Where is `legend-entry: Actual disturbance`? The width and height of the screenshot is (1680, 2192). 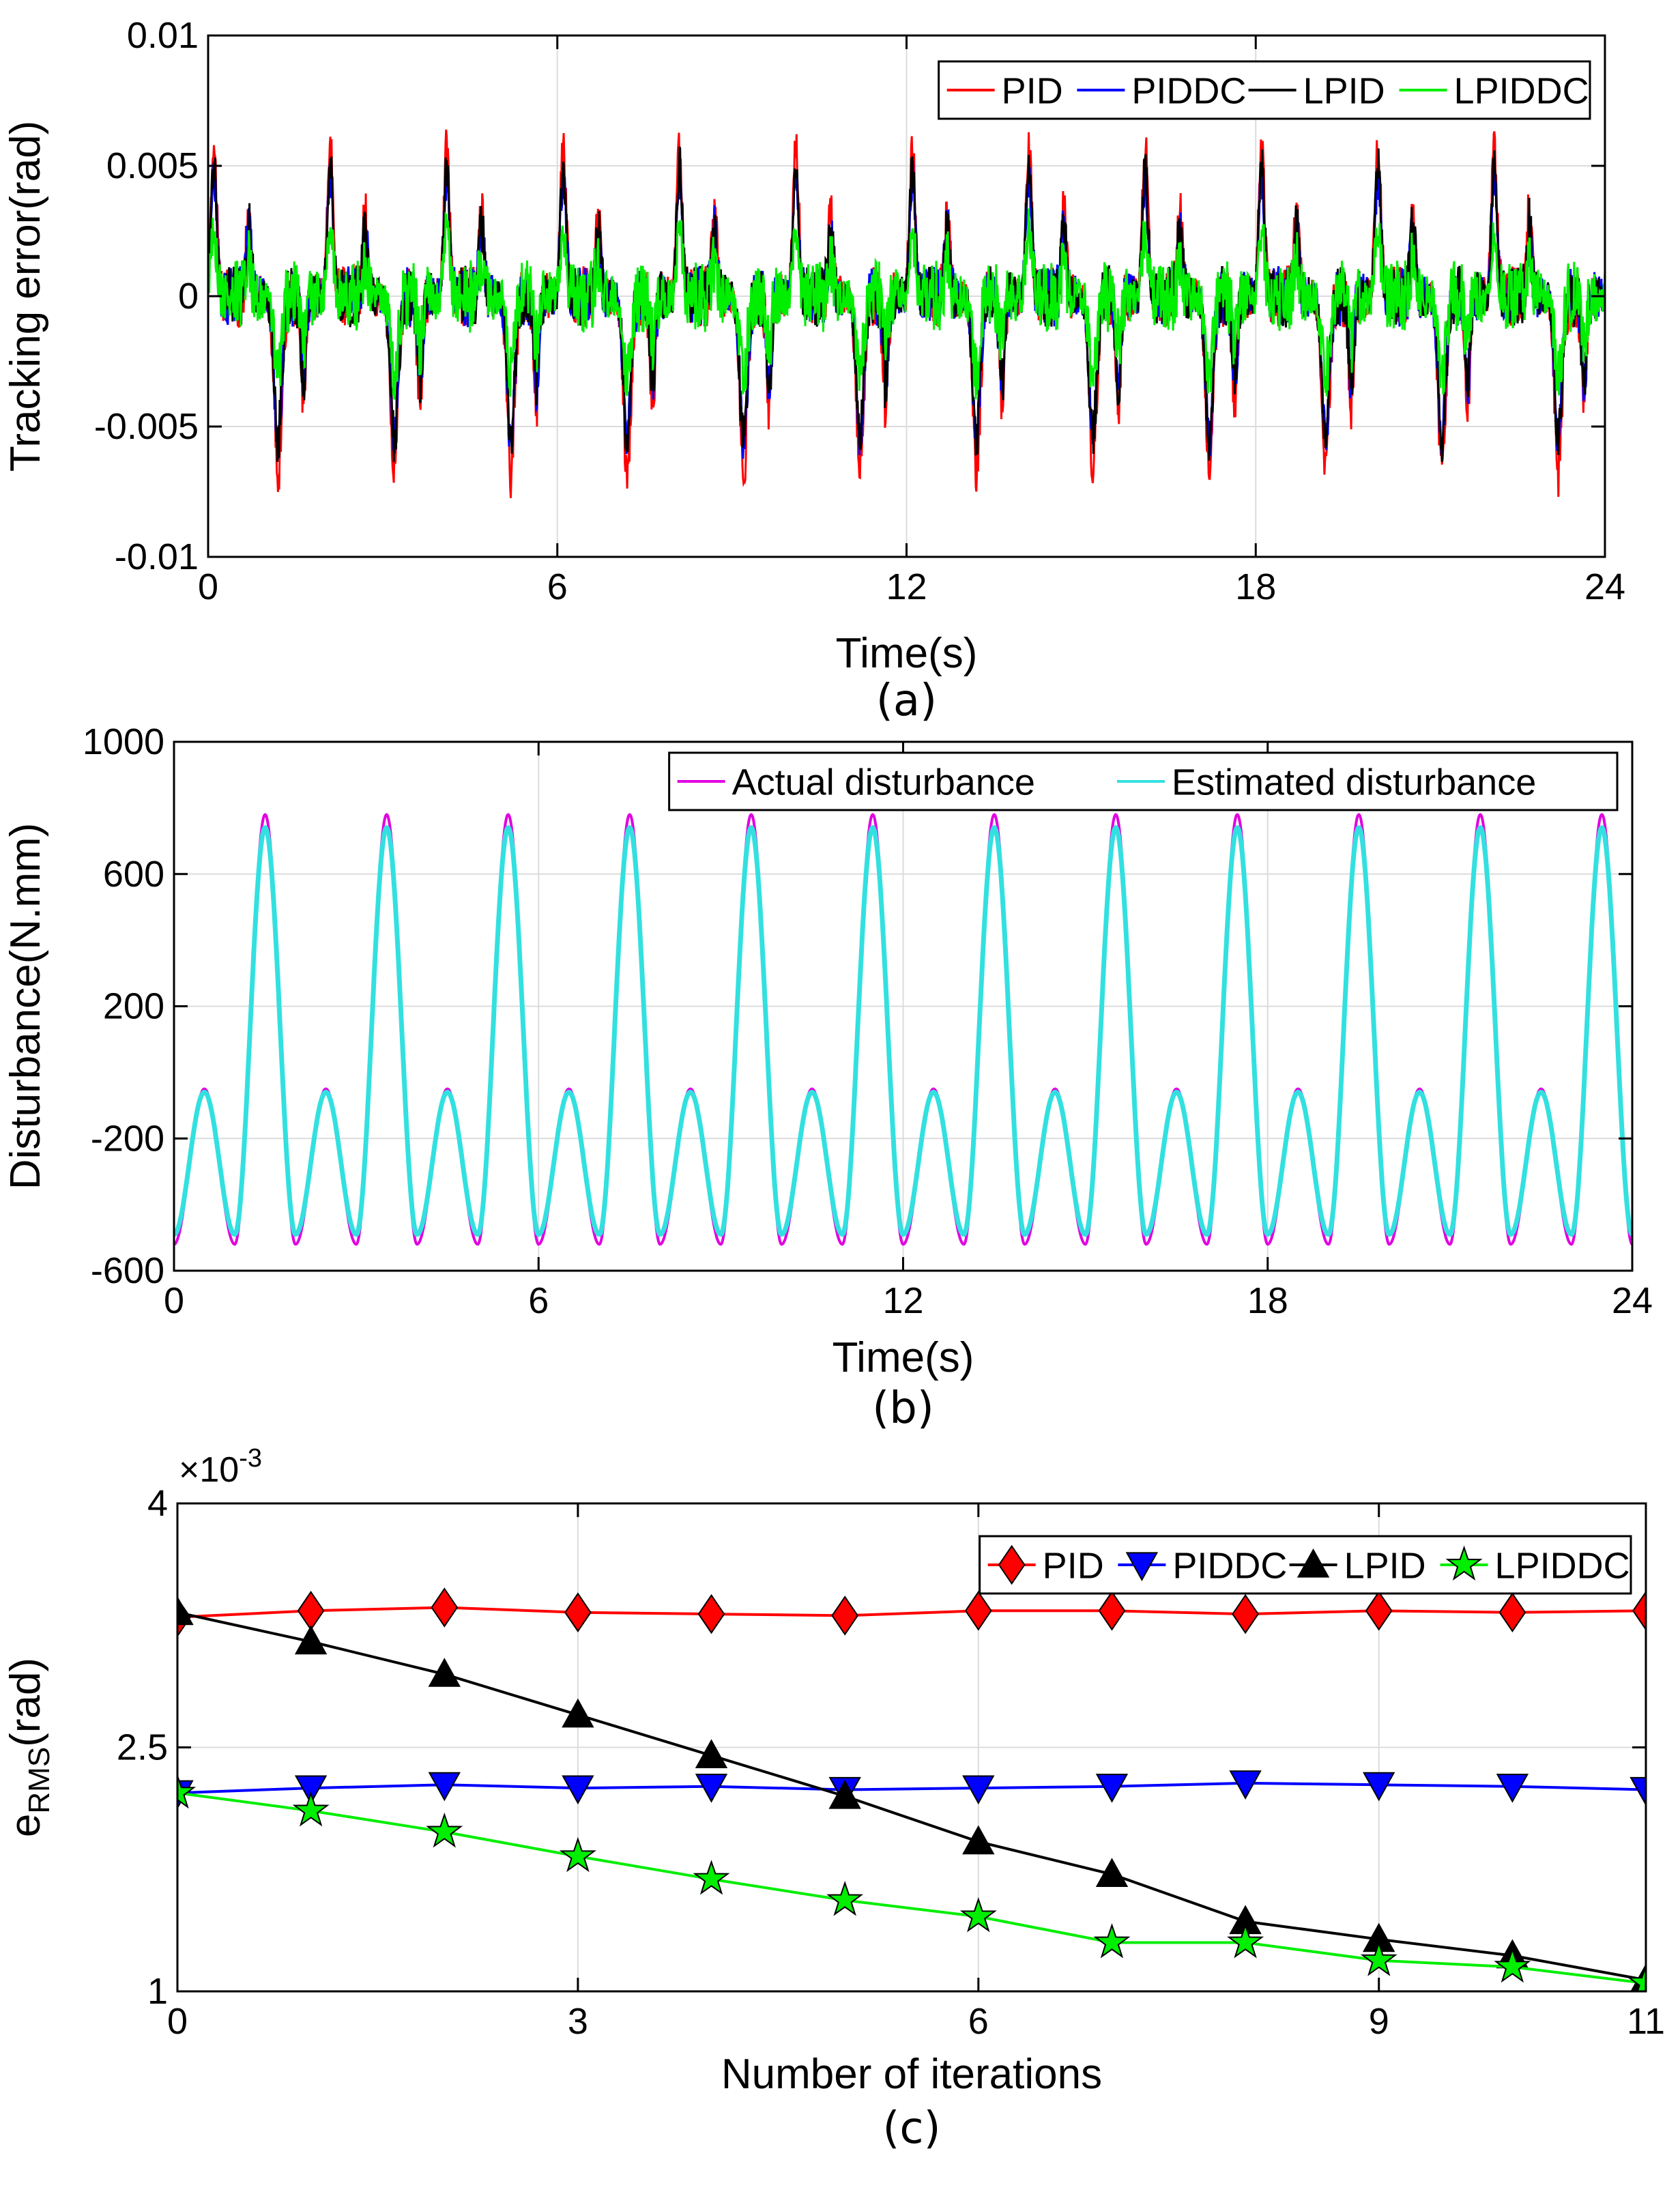 legend-entry: Actual disturbance is located at coordinates (883, 782).